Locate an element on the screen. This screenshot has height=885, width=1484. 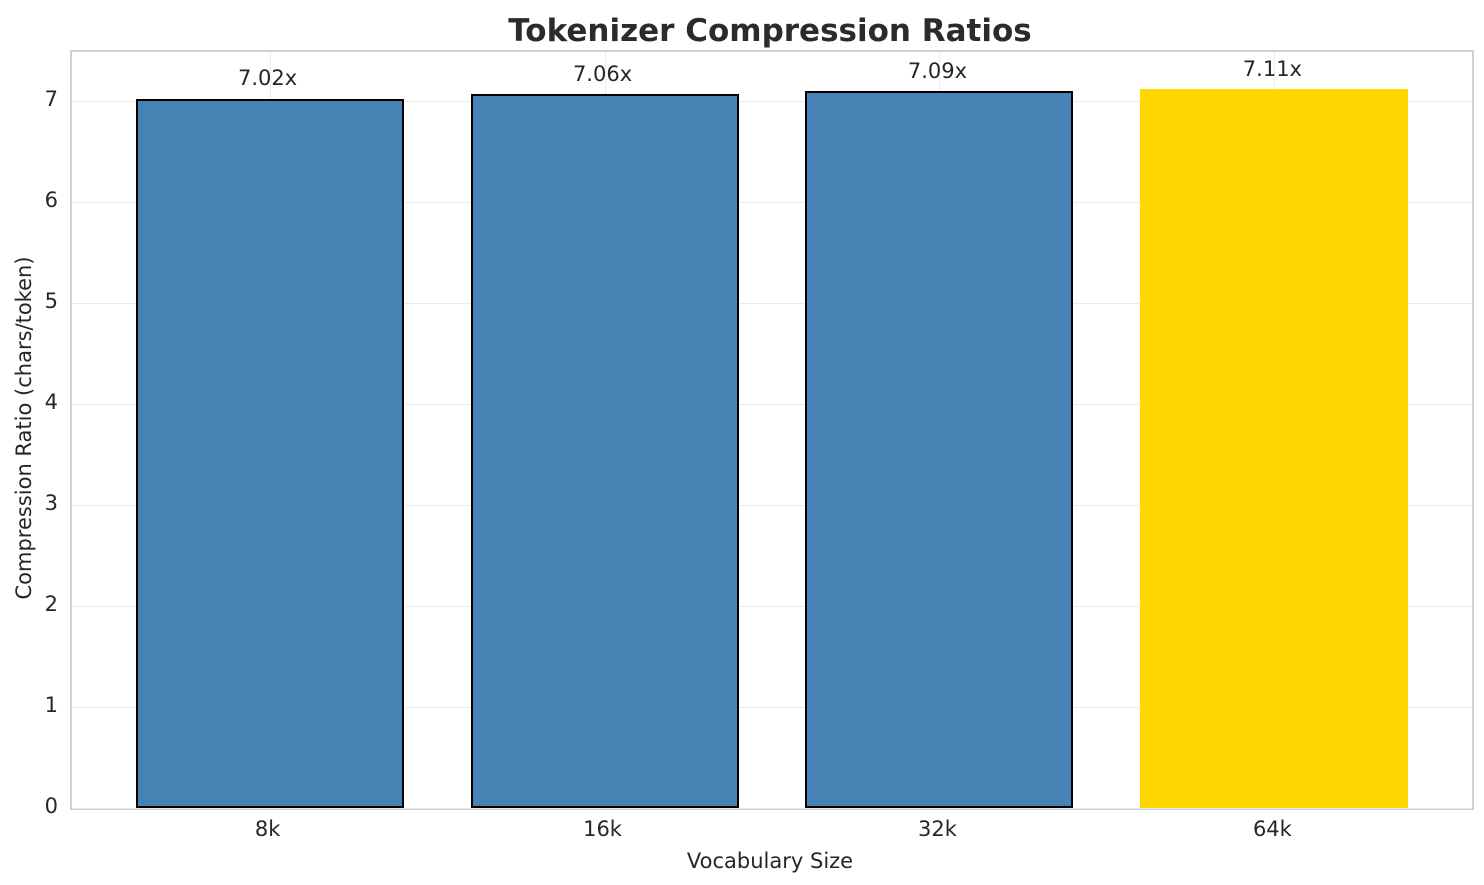
x-tick-label: 16k is located at coordinates (602, 829).